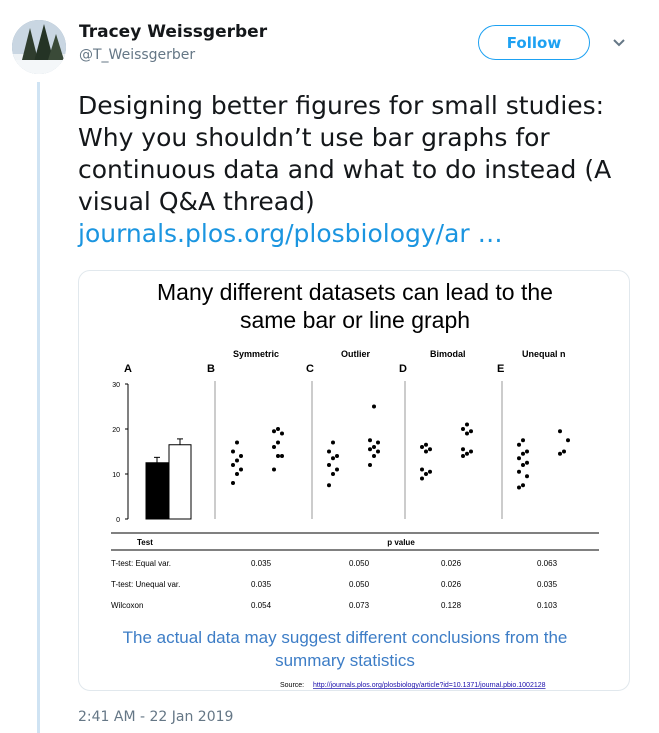  I want to click on user-handle: @T_Weissgerber, so click(137, 55).